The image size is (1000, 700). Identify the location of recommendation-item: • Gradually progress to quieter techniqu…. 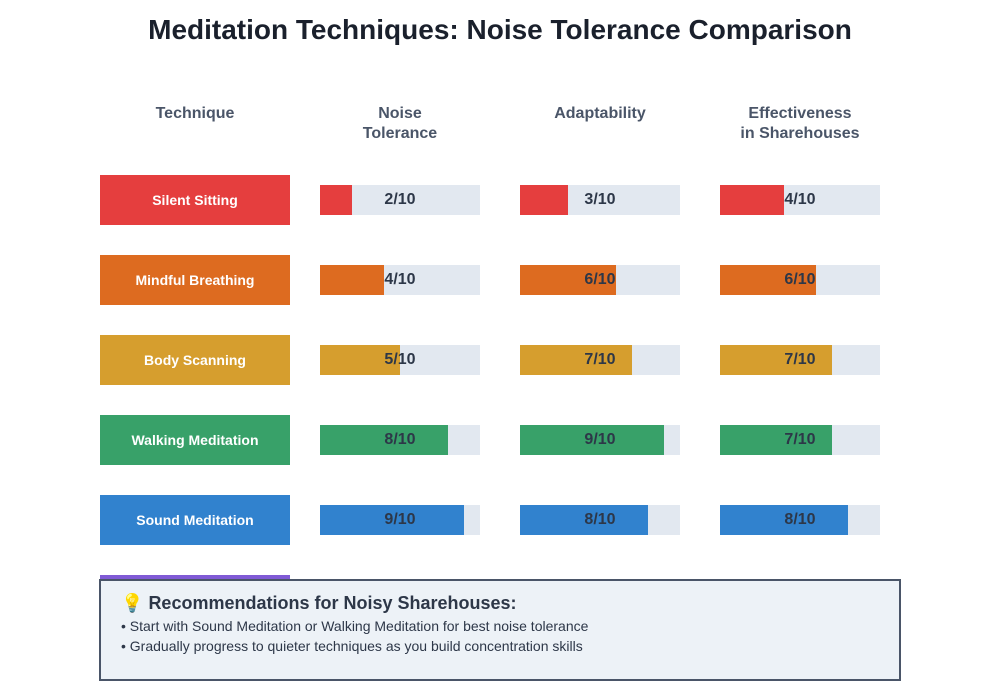
(352, 646).